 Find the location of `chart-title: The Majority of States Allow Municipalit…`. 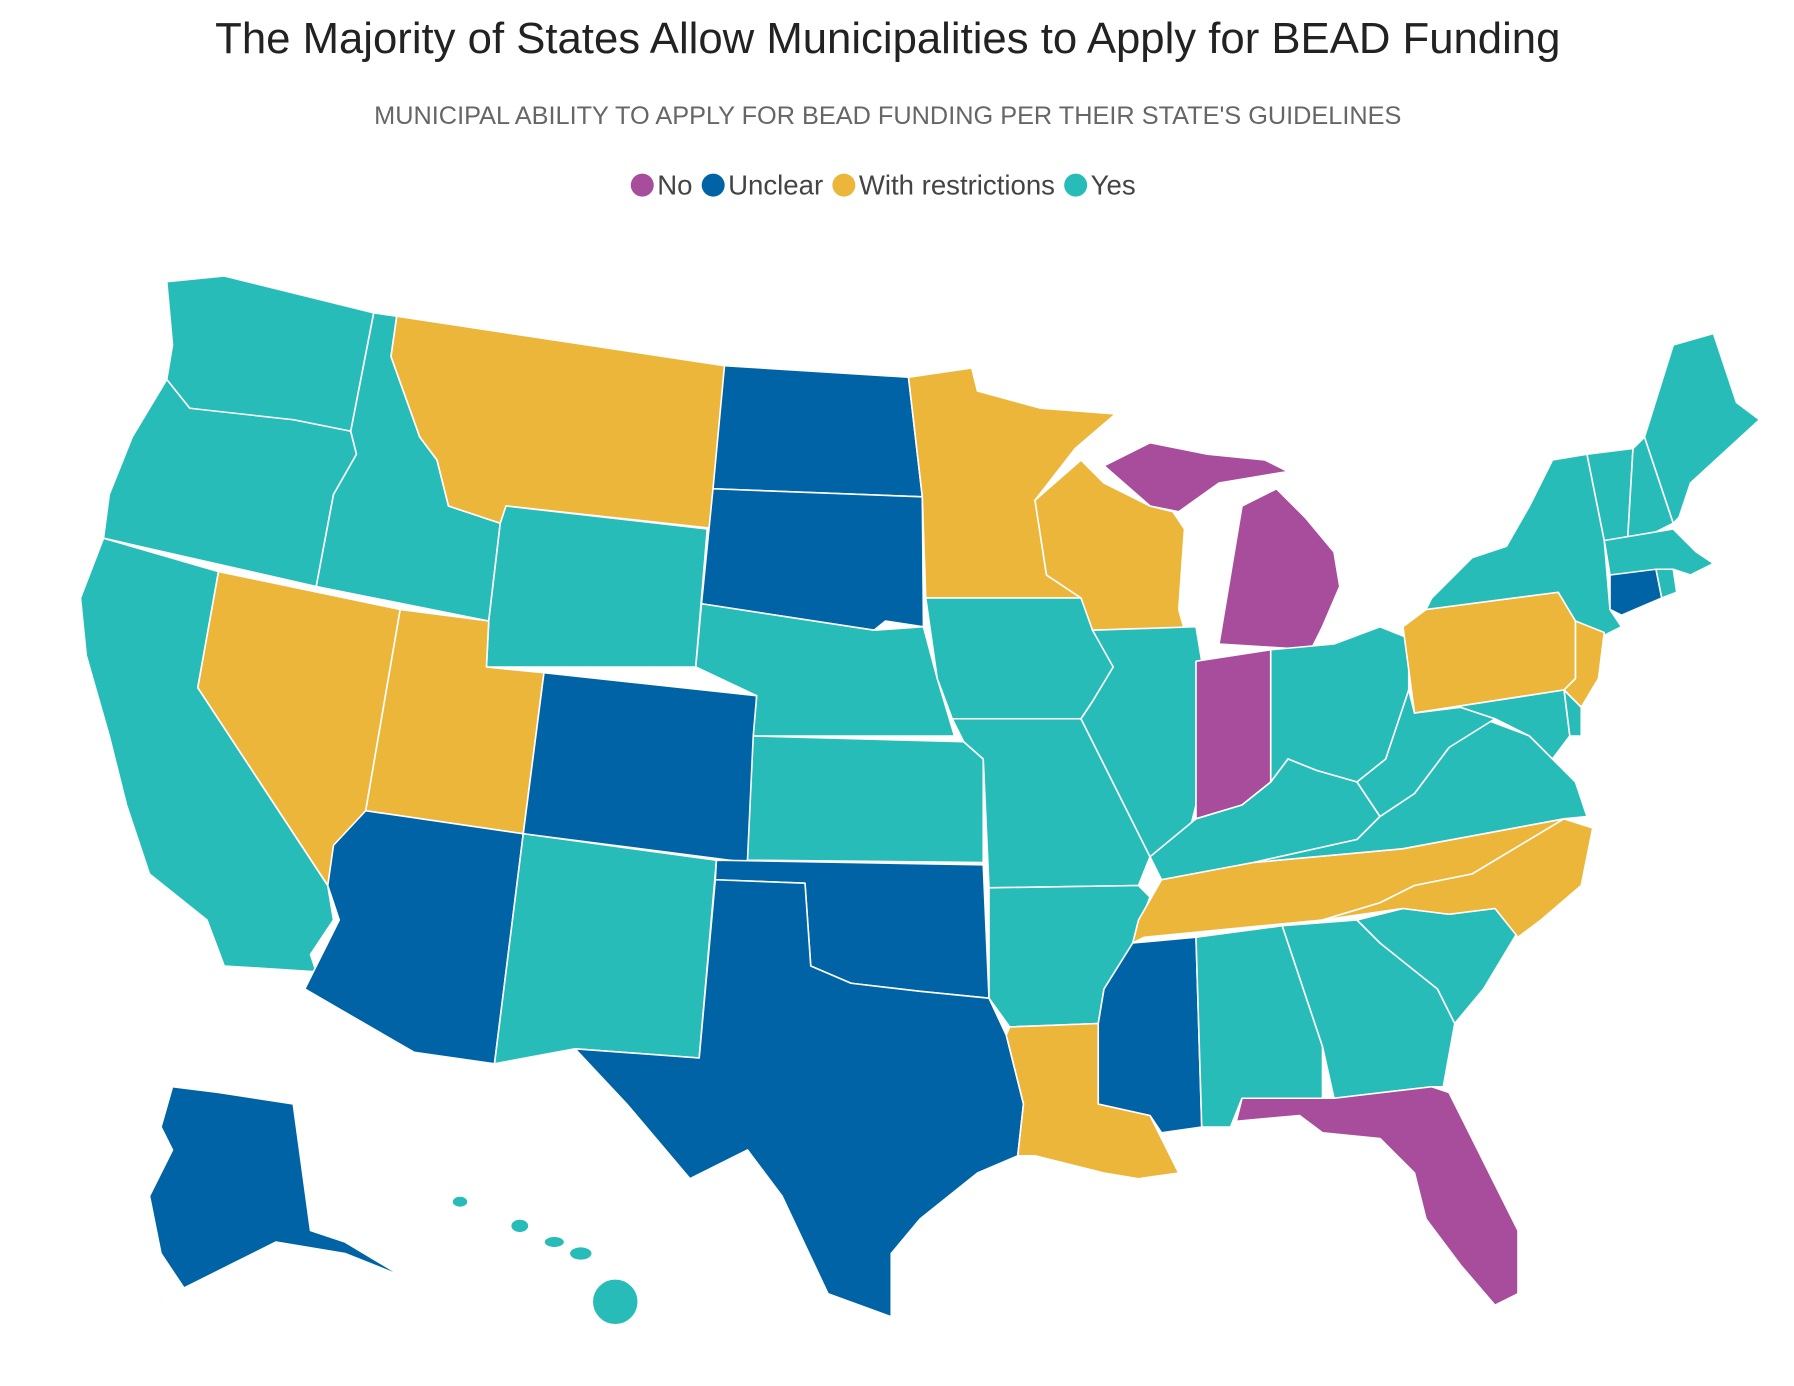

chart-title: The Majority of States Allow Municipalit… is located at coordinates (887, 38).